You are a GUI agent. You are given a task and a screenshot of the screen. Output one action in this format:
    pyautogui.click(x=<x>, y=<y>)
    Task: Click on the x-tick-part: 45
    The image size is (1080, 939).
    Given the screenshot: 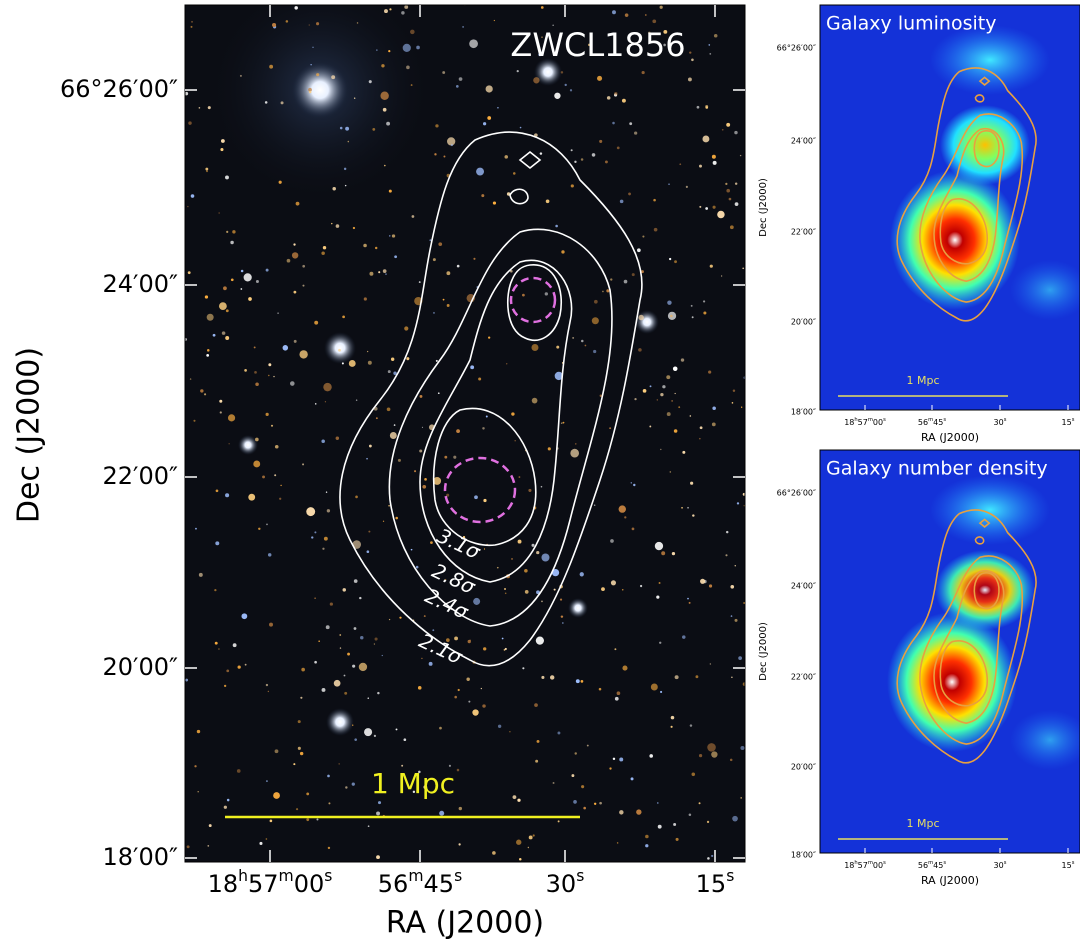 What is the action you would take?
    pyautogui.click(x=938, y=422)
    